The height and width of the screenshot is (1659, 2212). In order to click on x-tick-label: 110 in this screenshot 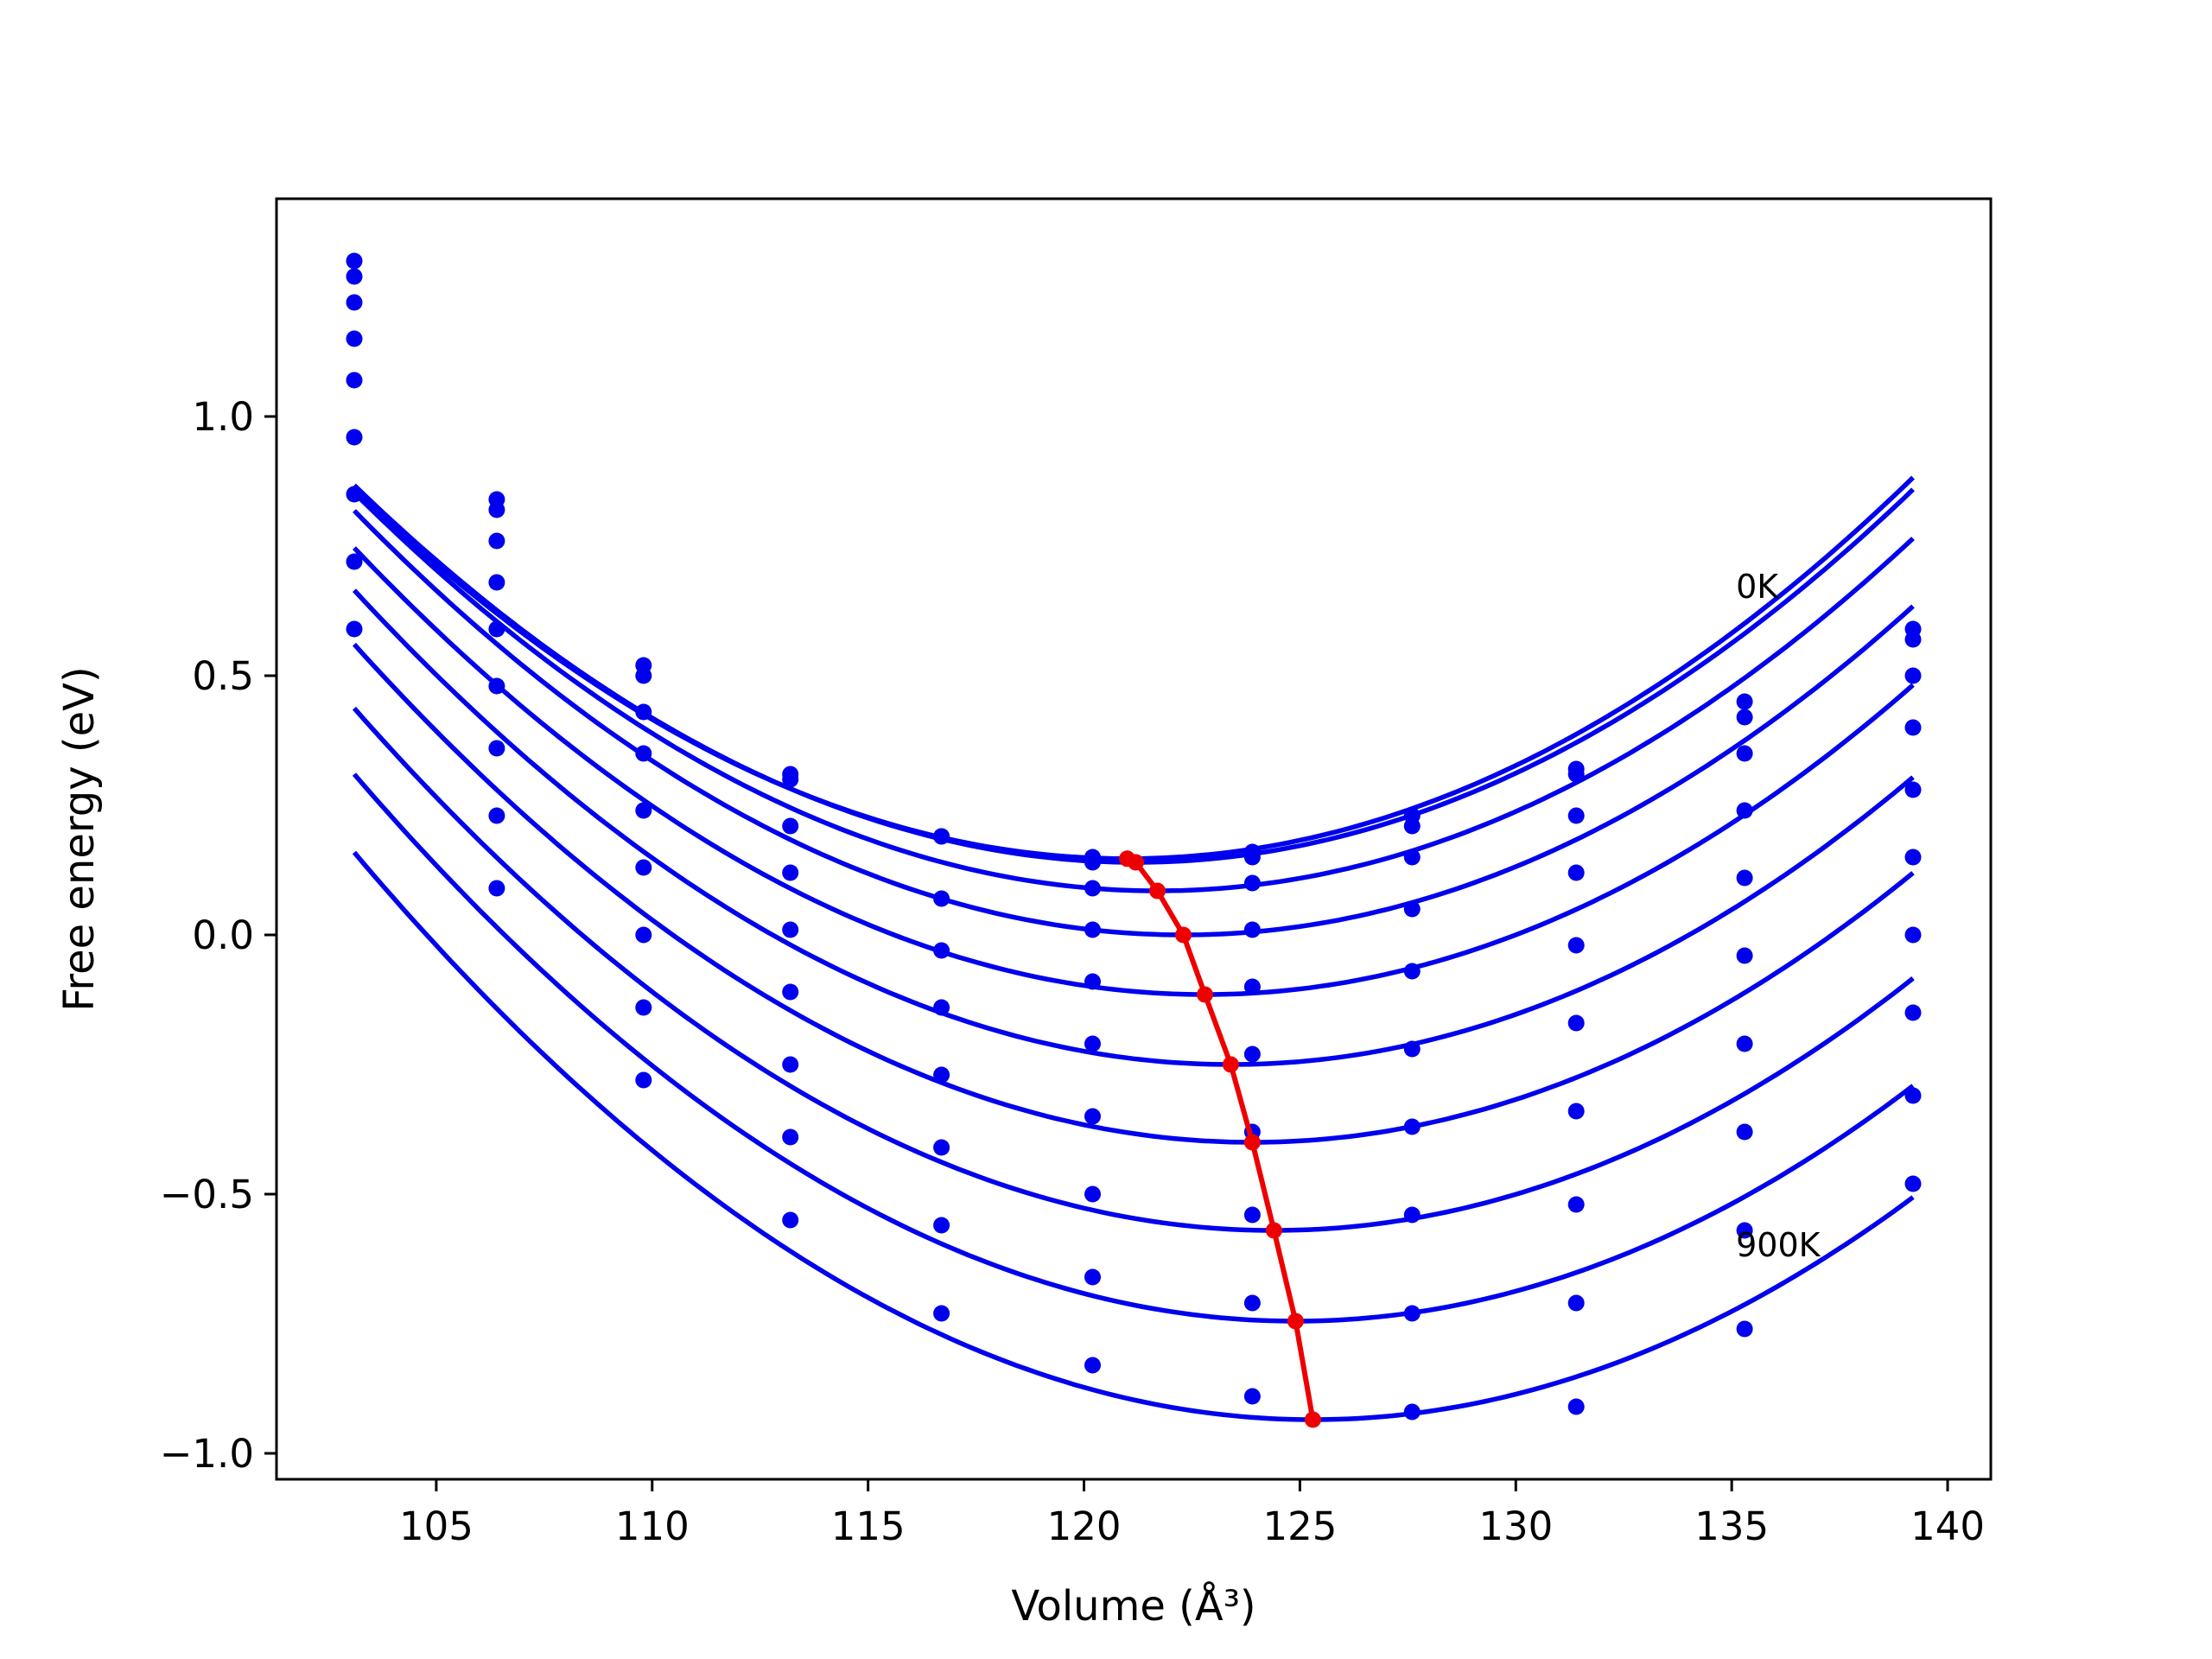, I will do `click(652, 1526)`.